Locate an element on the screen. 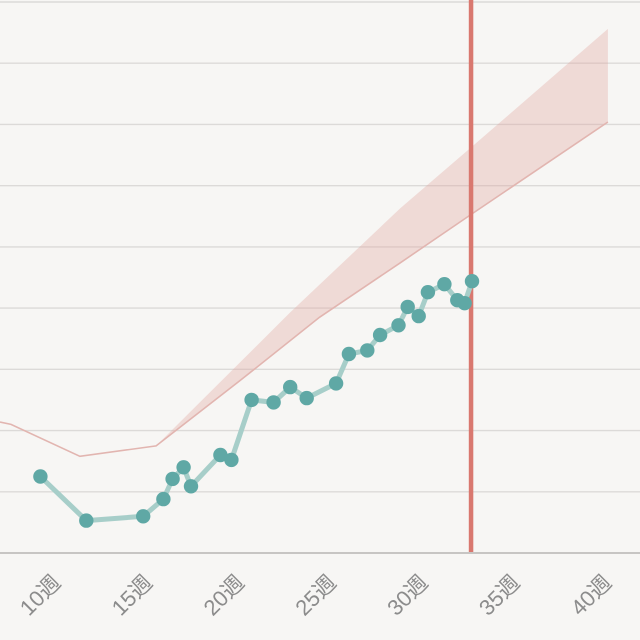 The image size is (640, 640). x-axis-tick-label: 30週 is located at coordinates (407, 595).